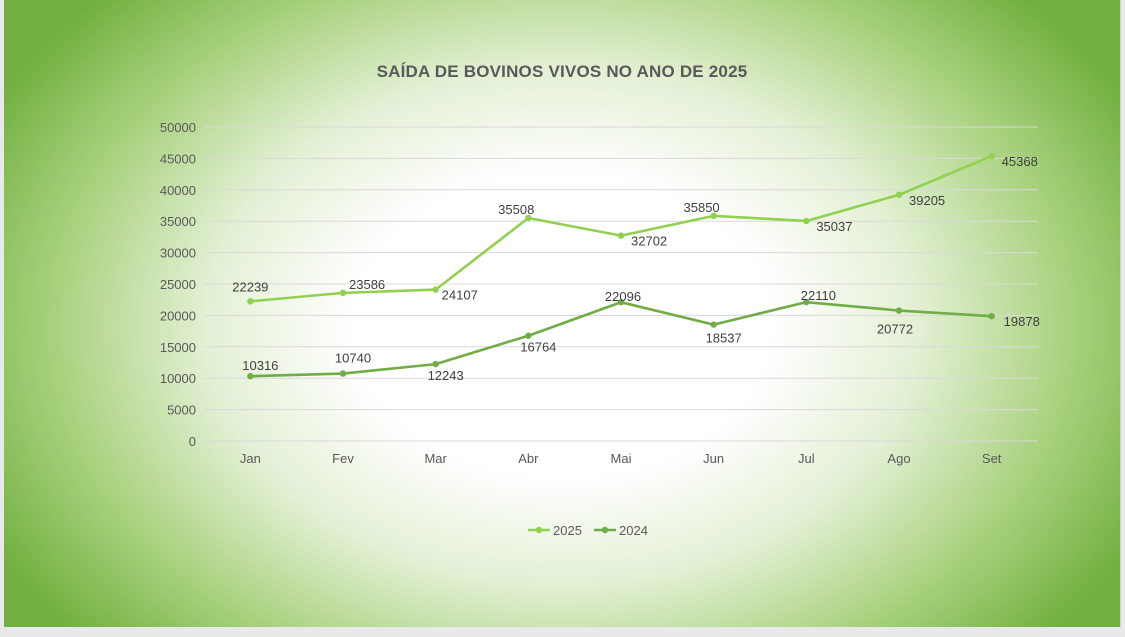 The height and width of the screenshot is (637, 1125). What do you see at coordinates (181, 410) in the screenshot?
I see `y-tick-label: 5000` at bounding box center [181, 410].